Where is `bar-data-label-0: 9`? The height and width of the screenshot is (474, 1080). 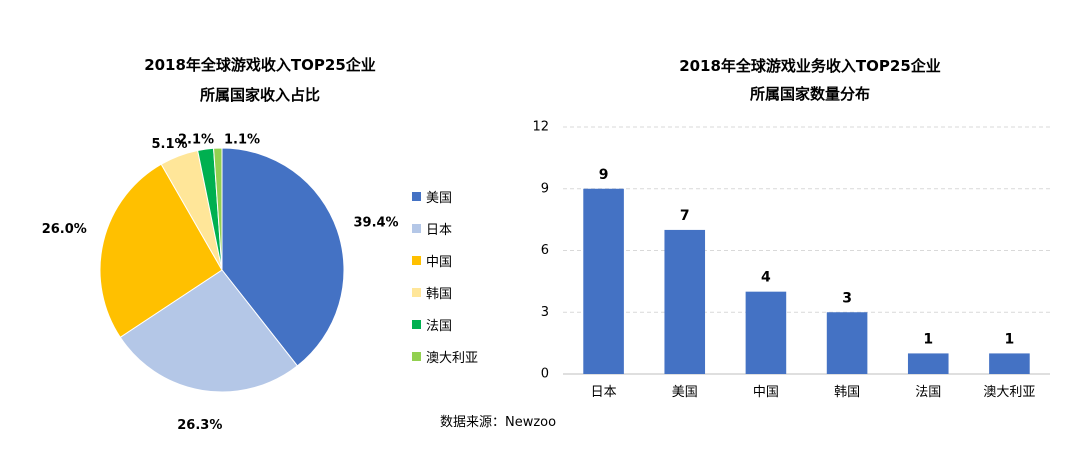
bar-data-label-0: 9 is located at coordinates (604, 175).